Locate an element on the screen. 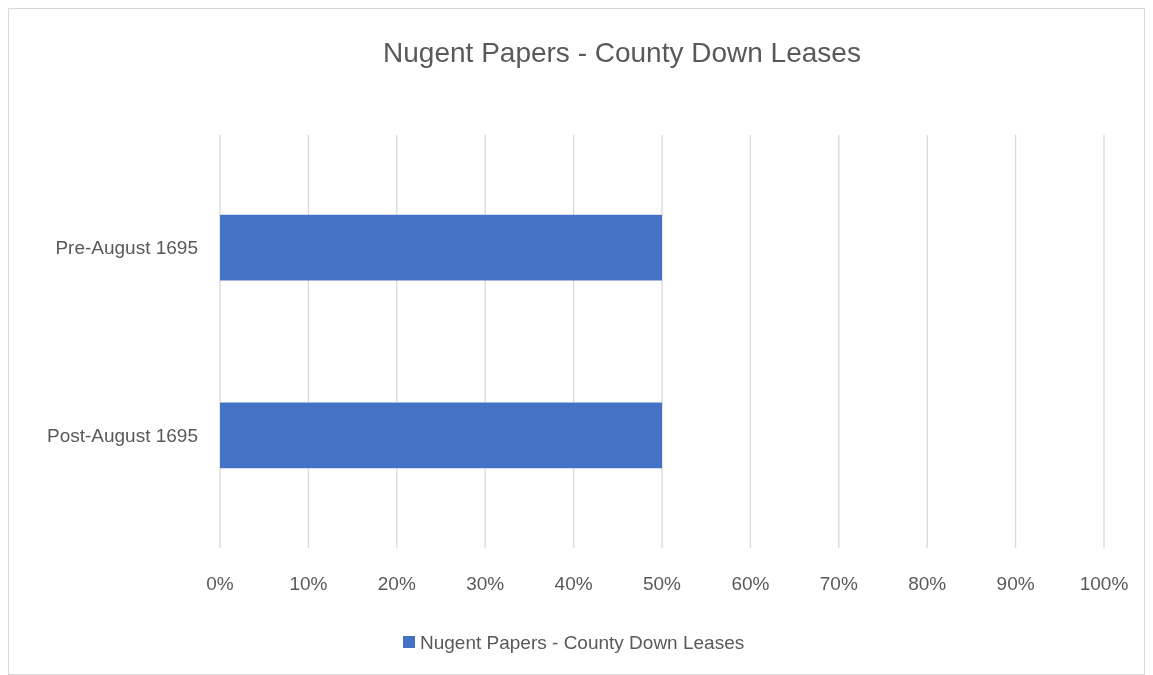 This screenshot has width=1153, height=675. x-tick-label: 30% is located at coordinates (485, 583).